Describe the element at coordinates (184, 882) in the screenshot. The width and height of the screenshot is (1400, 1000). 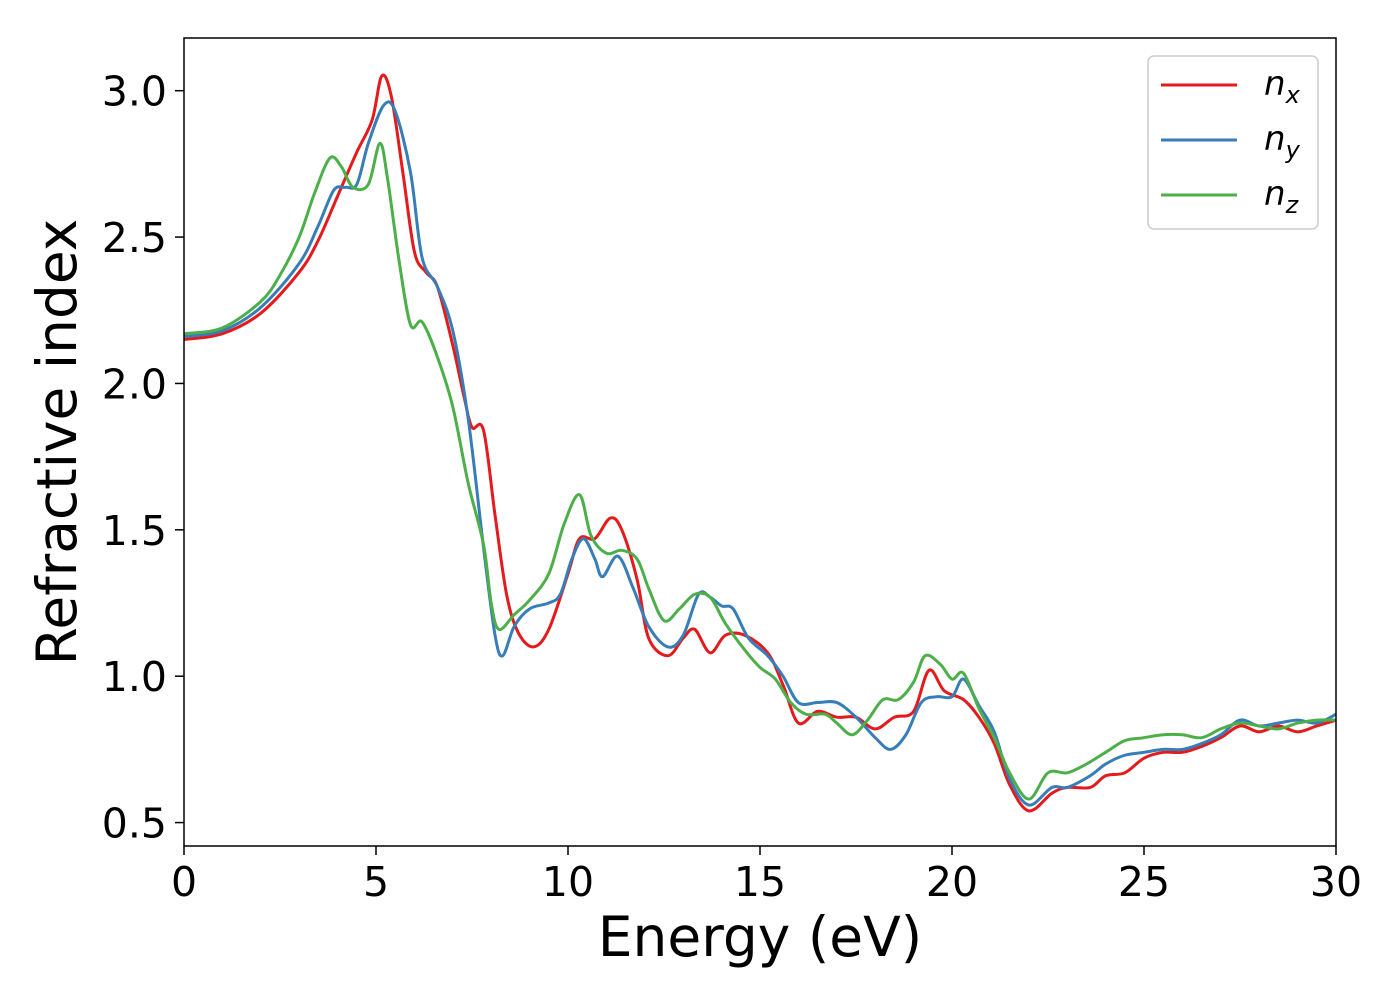
I see `x-tick-label: 0` at that location.